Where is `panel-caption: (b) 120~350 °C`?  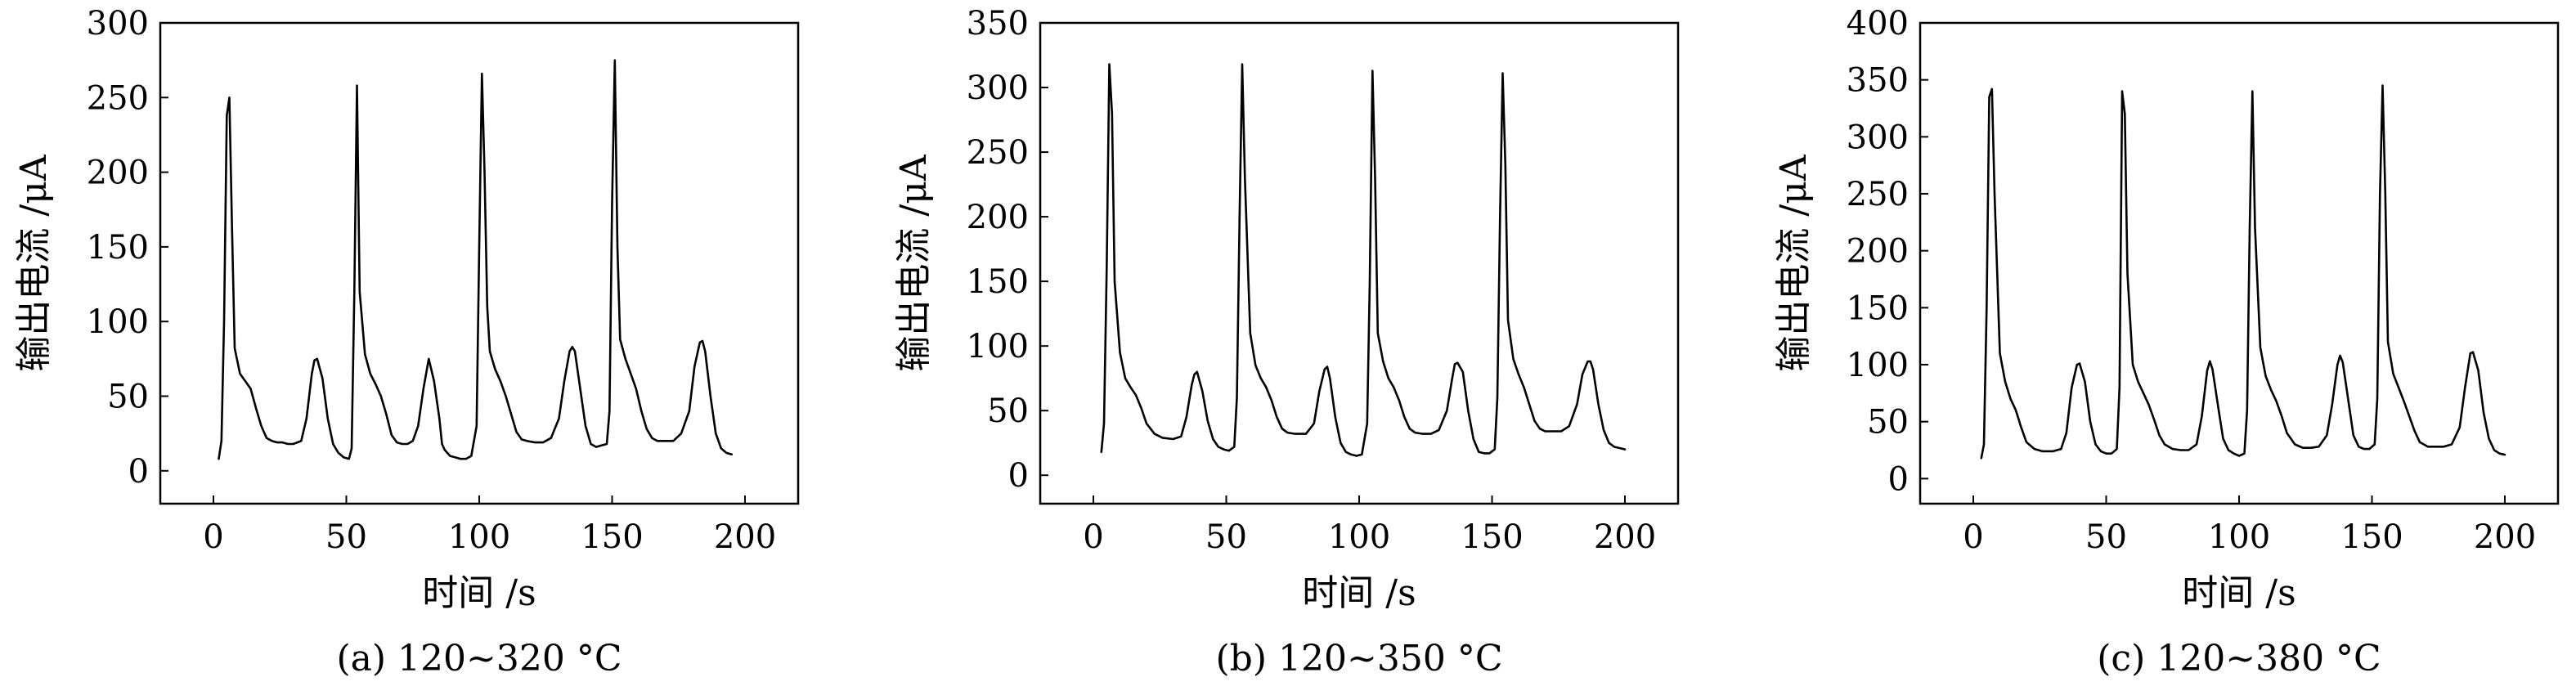
panel-caption: (b) 120~350 °C is located at coordinates (1359, 658).